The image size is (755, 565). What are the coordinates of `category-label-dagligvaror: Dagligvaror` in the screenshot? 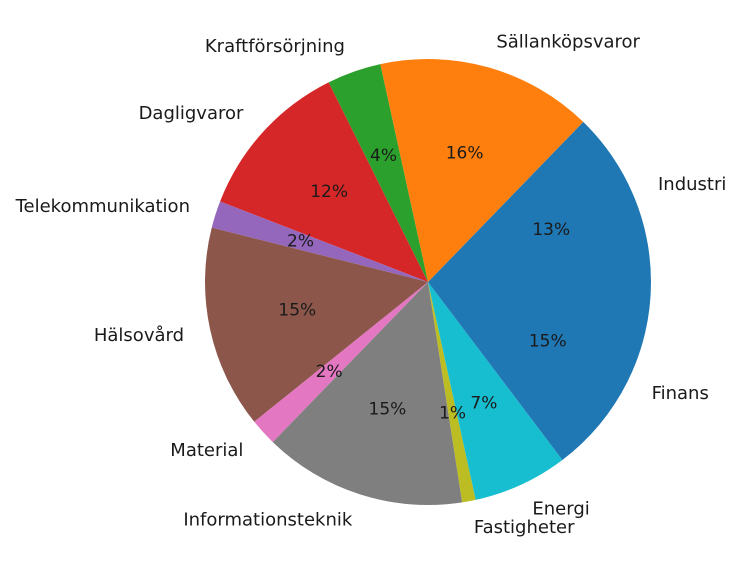 It's located at (191, 113).